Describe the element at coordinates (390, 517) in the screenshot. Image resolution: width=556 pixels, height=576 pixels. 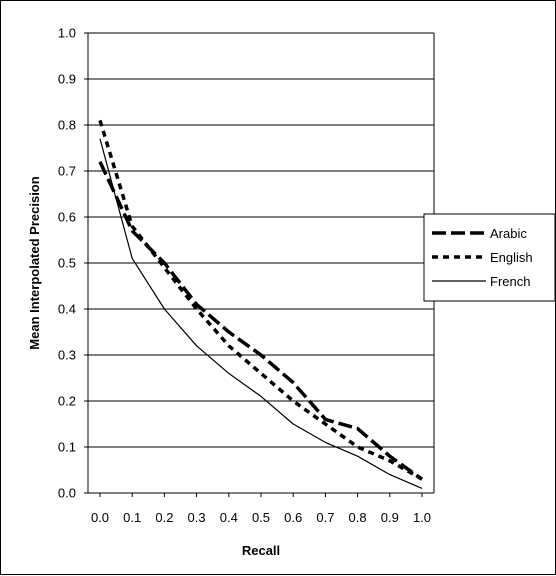
I see `x-tick-label: 0.9` at that location.